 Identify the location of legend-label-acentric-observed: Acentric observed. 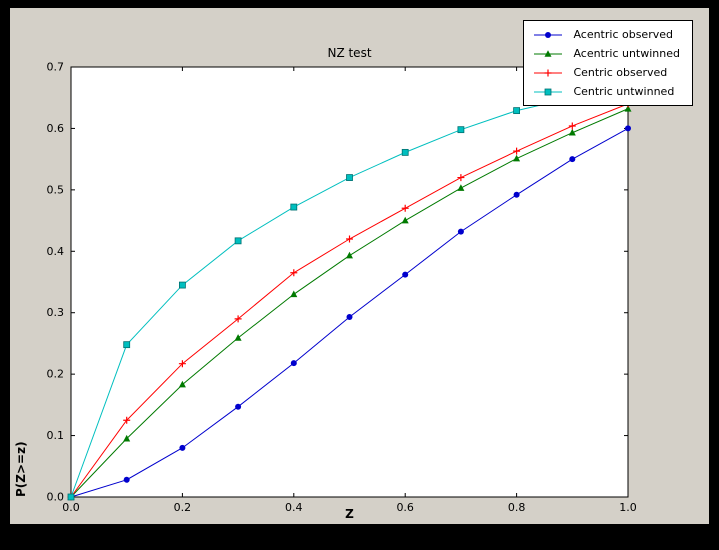
(623, 34).